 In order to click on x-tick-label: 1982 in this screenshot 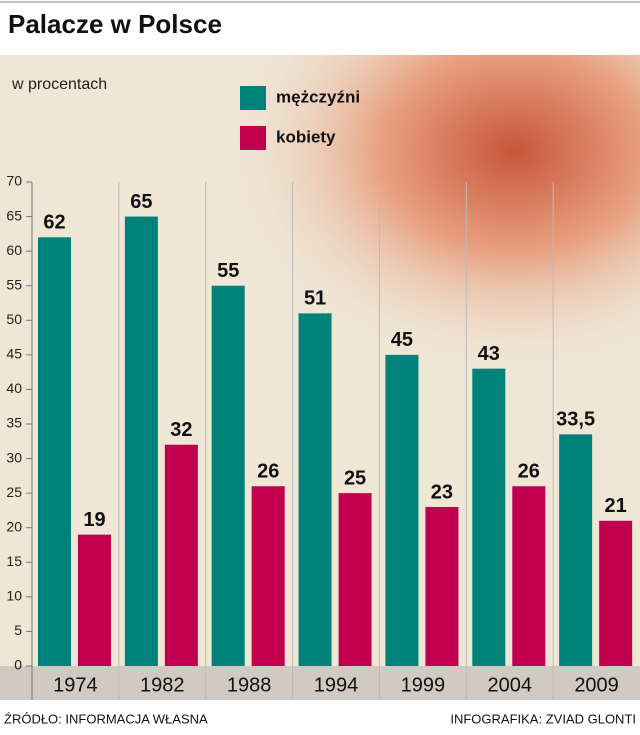, I will do `click(162, 685)`.